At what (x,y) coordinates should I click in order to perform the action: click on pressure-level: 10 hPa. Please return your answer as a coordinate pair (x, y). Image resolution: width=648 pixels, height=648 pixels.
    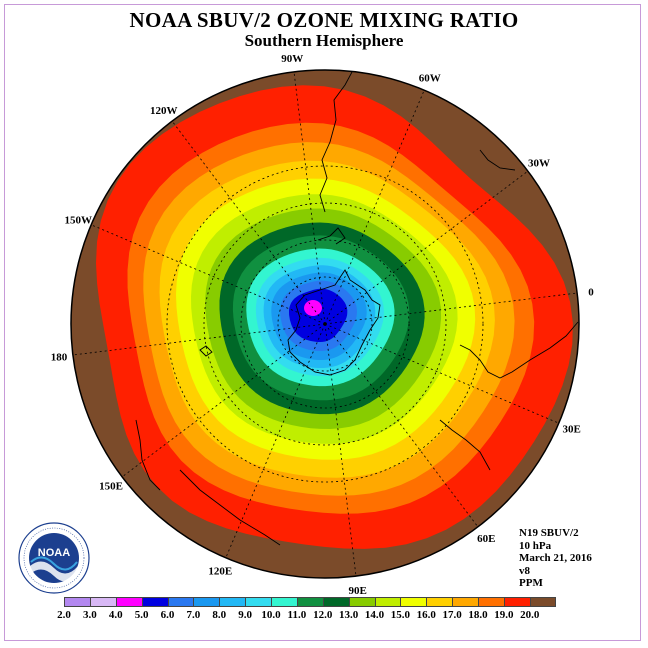
    Looking at the image, I should click on (535, 545).